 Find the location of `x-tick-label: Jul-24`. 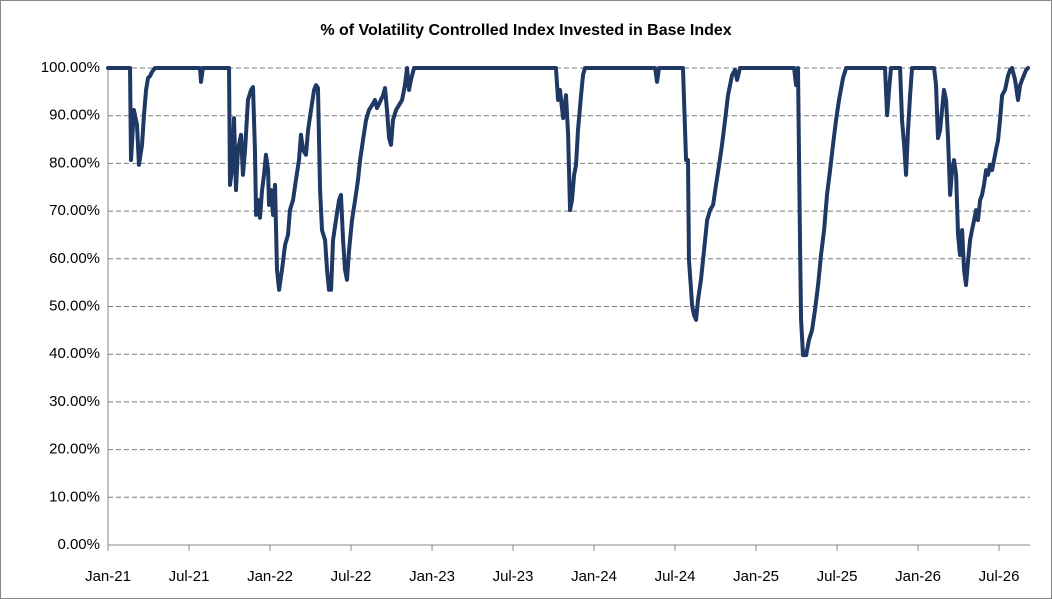

x-tick-label: Jul-24 is located at coordinates (675, 576).